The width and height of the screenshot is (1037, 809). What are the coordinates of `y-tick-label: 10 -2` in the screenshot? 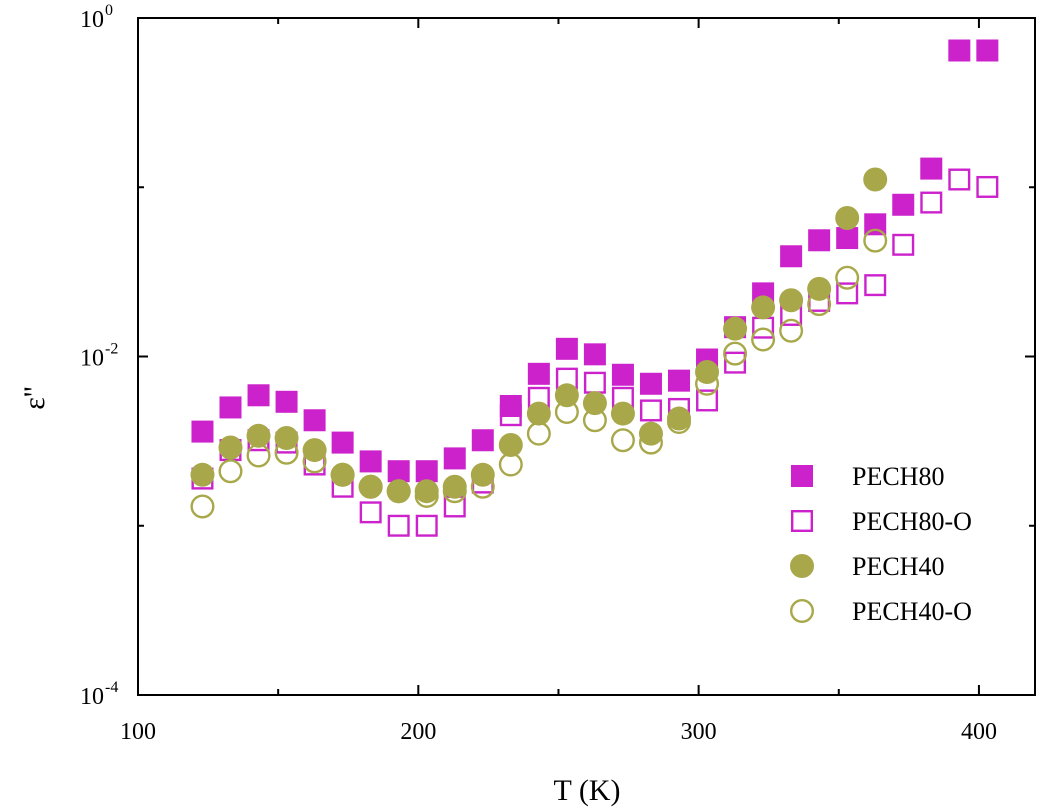 It's located at (99, 356).